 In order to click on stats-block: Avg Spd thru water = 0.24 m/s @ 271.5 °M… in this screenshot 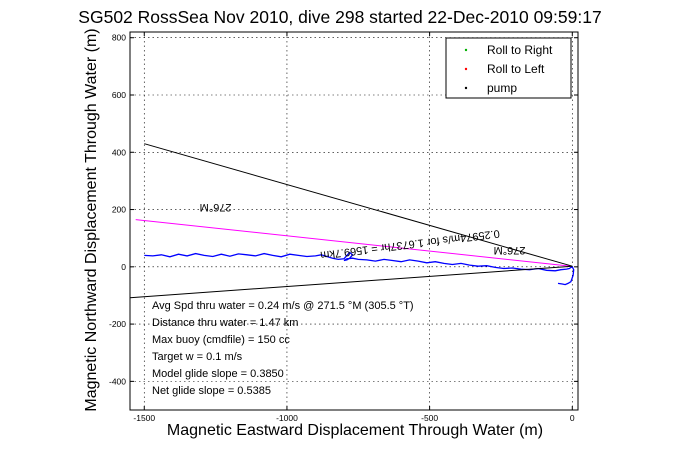, I will do `click(283, 348)`.